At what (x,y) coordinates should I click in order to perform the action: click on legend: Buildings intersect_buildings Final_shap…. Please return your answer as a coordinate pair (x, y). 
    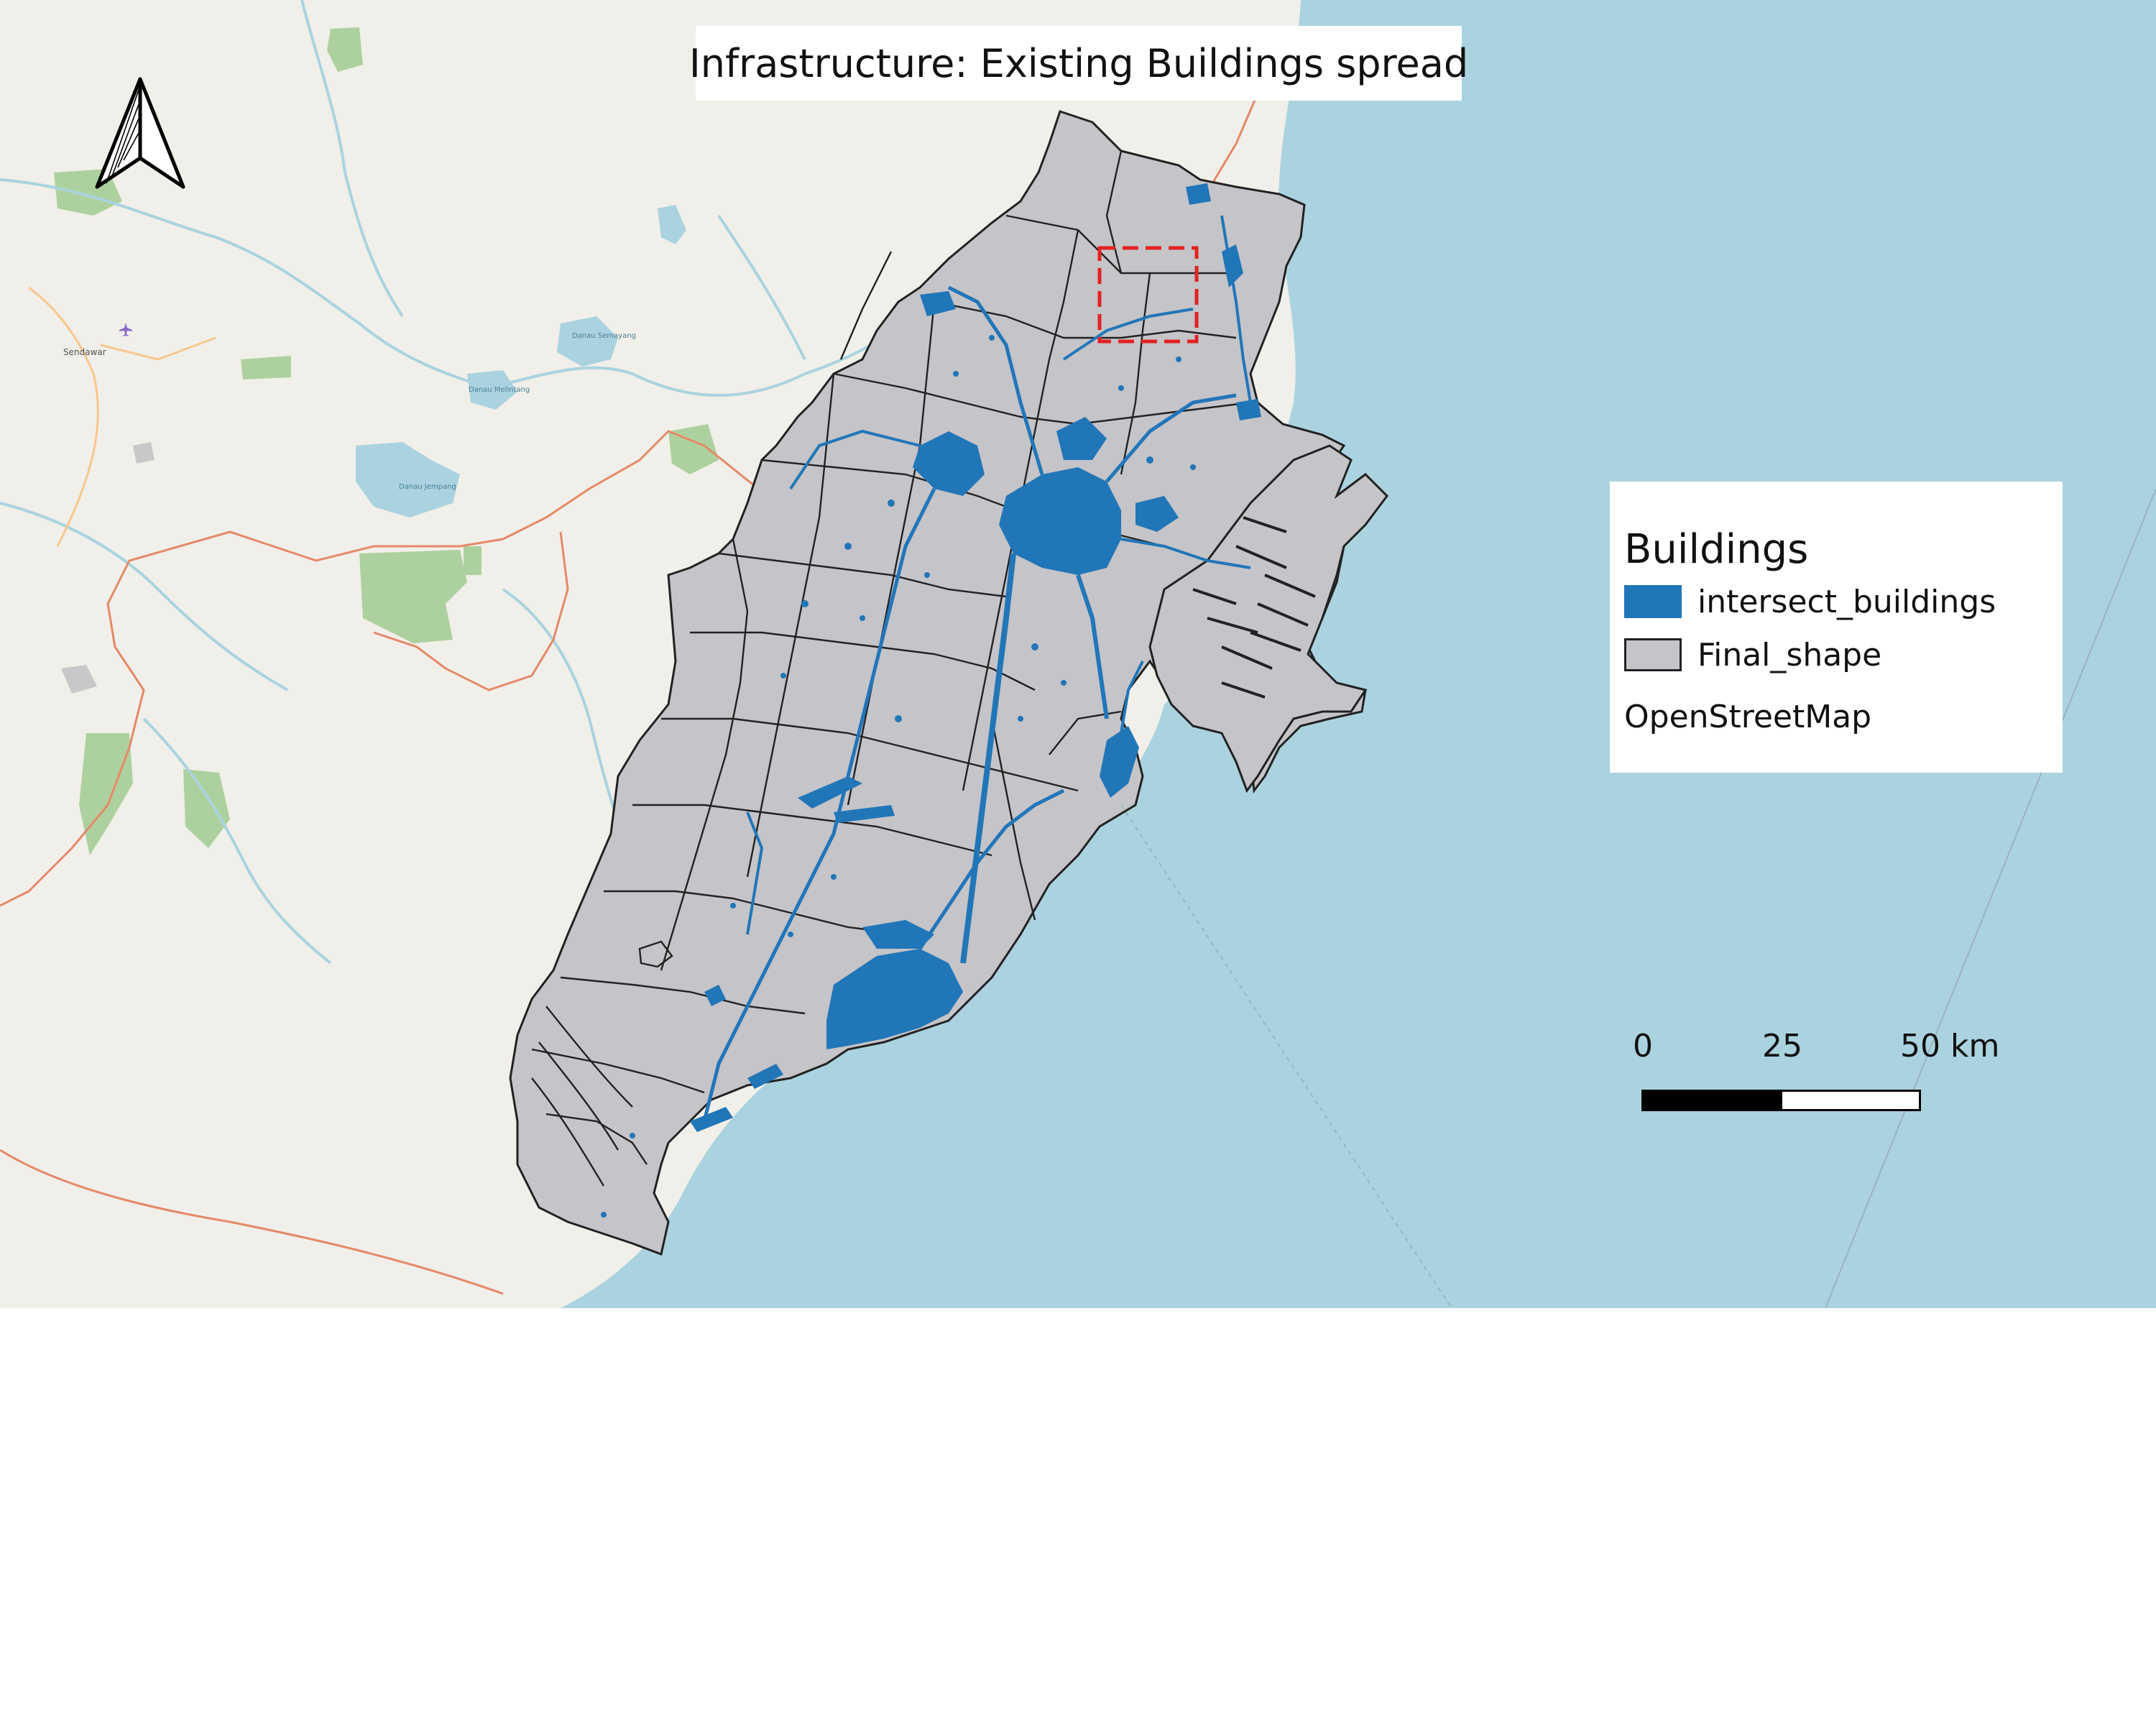
    Looking at the image, I should click on (1837, 627).